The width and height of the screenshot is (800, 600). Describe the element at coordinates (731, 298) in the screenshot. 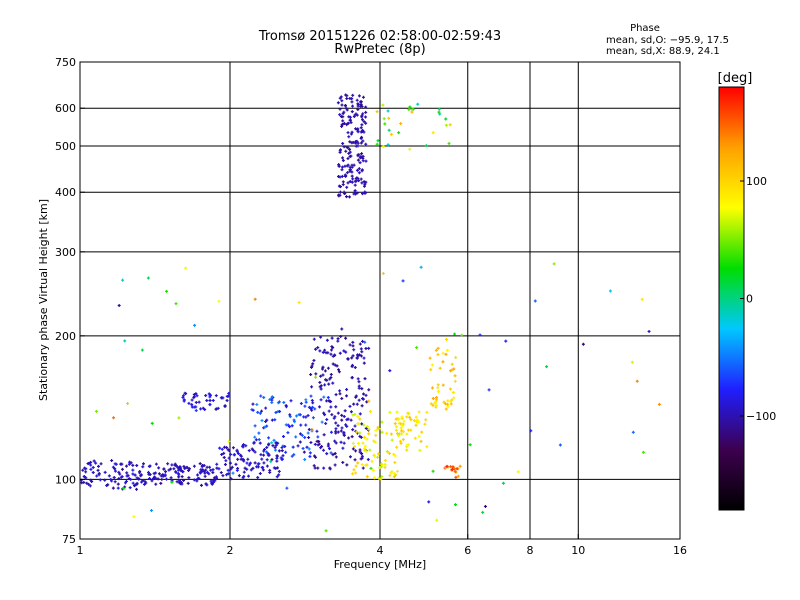

I see `colorbar-bar` at that location.